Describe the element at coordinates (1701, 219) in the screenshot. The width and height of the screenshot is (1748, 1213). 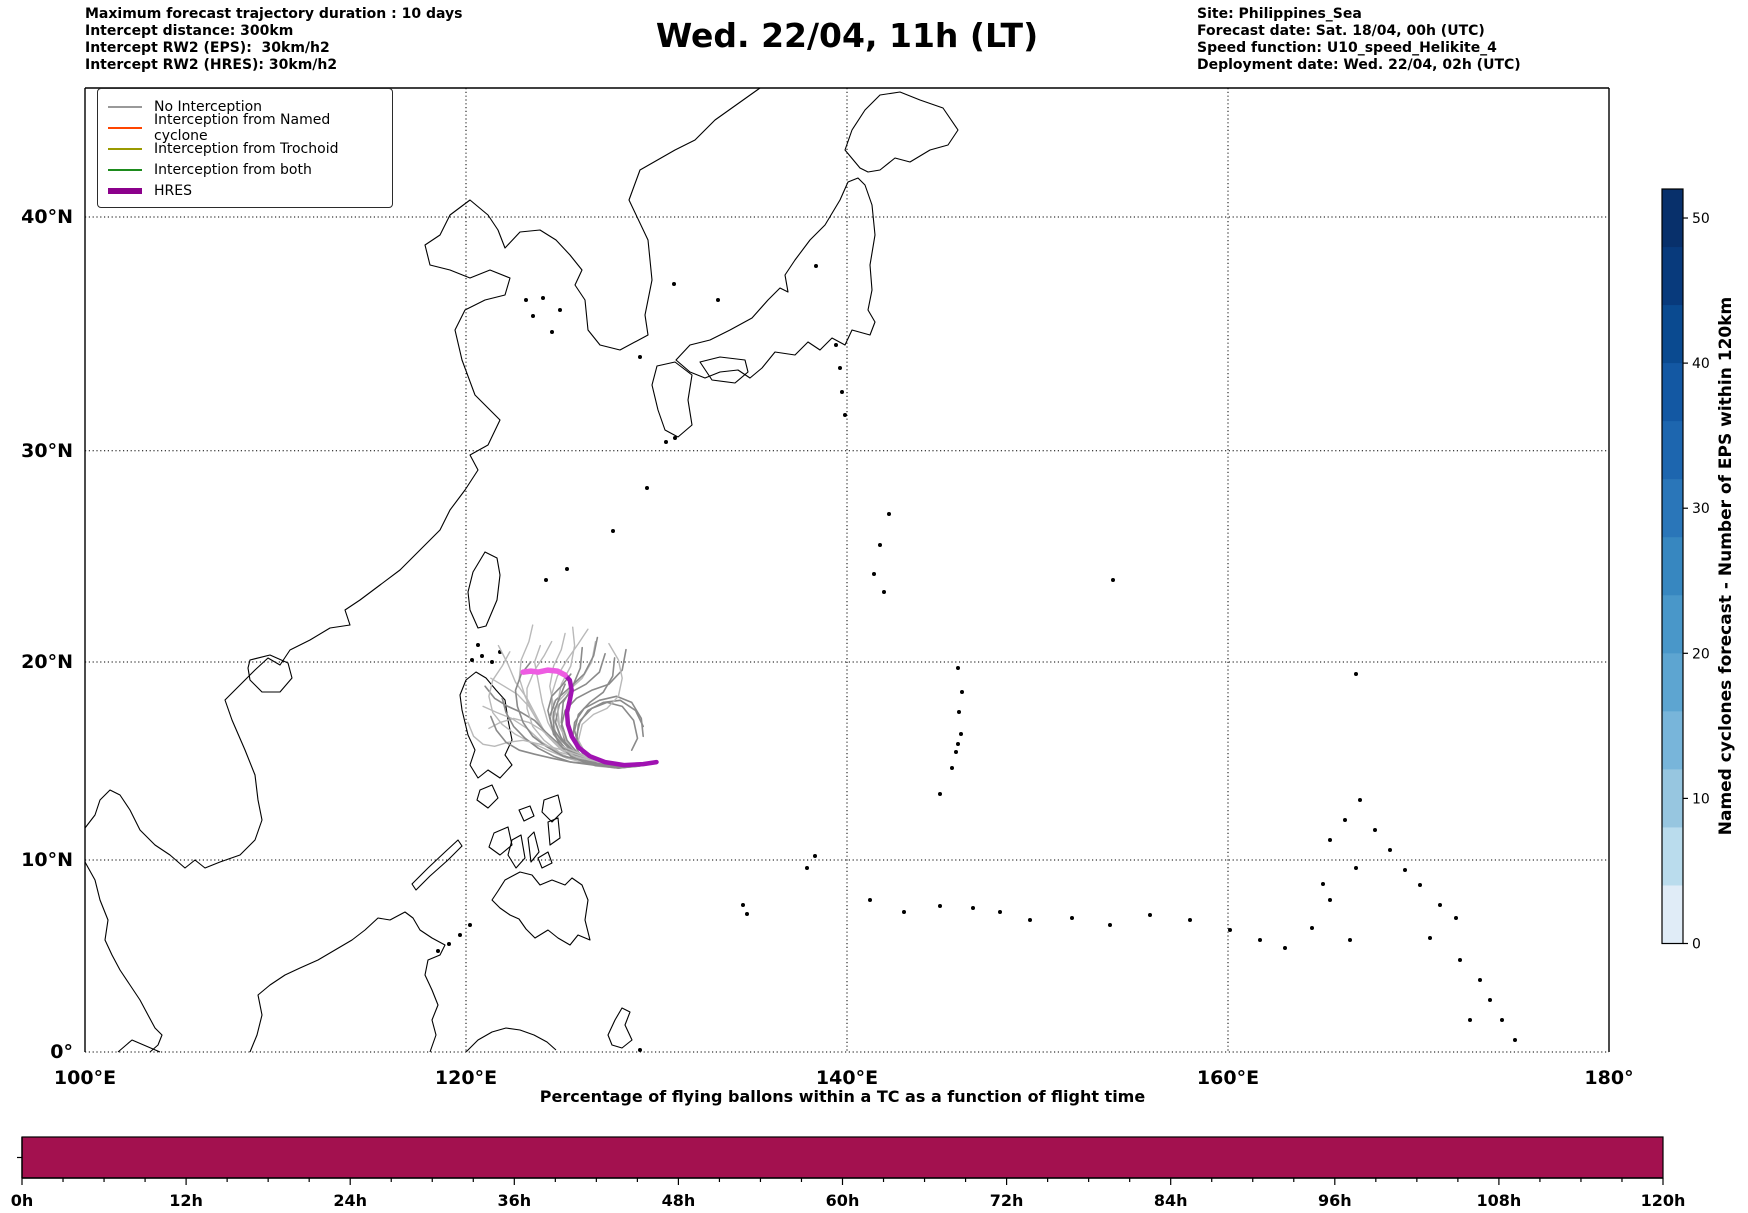
I see `colorbar-tick-label: 50` at that location.